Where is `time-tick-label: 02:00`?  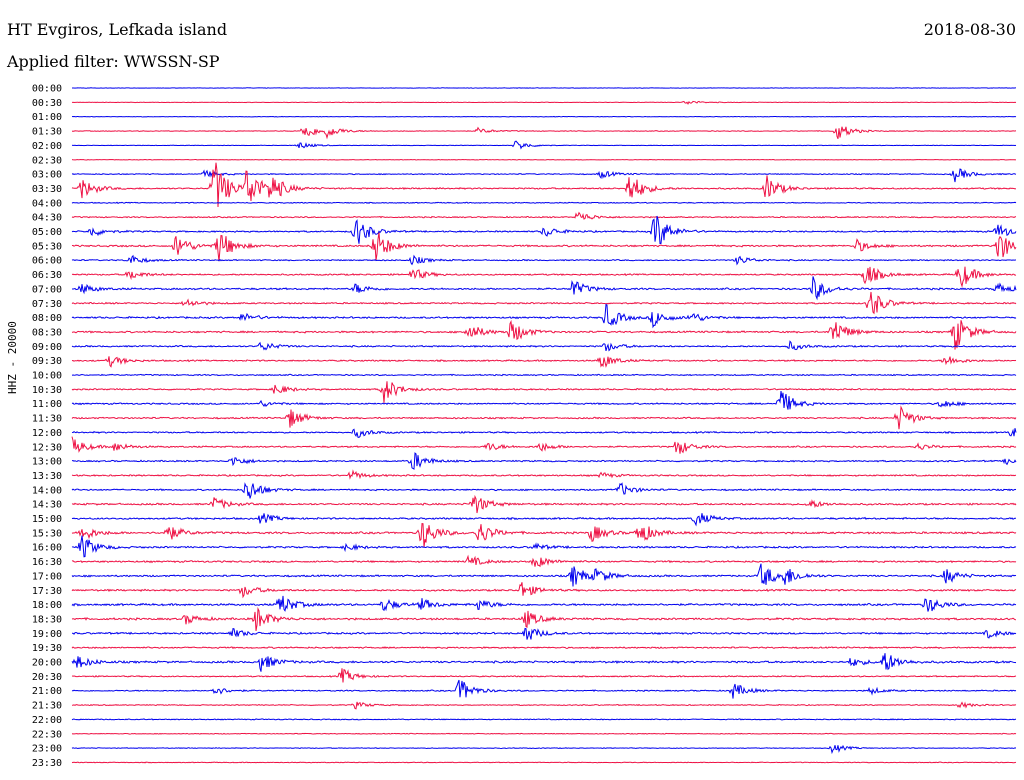 time-tick-label: 02:00 is located at coordinates (47, 146).